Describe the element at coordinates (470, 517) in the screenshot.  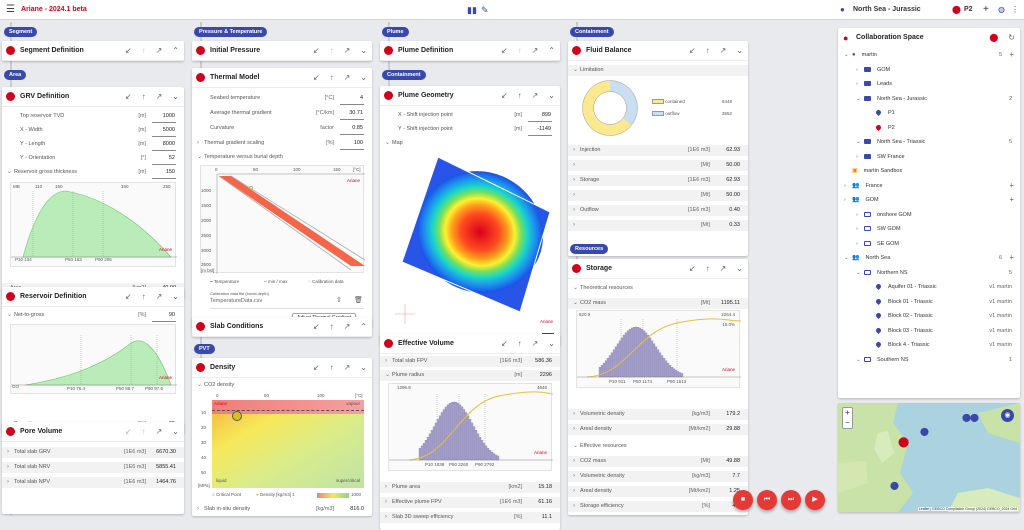
I see `result-row: ›Slab 3D sweep efficiency[%]11.1` at that location.